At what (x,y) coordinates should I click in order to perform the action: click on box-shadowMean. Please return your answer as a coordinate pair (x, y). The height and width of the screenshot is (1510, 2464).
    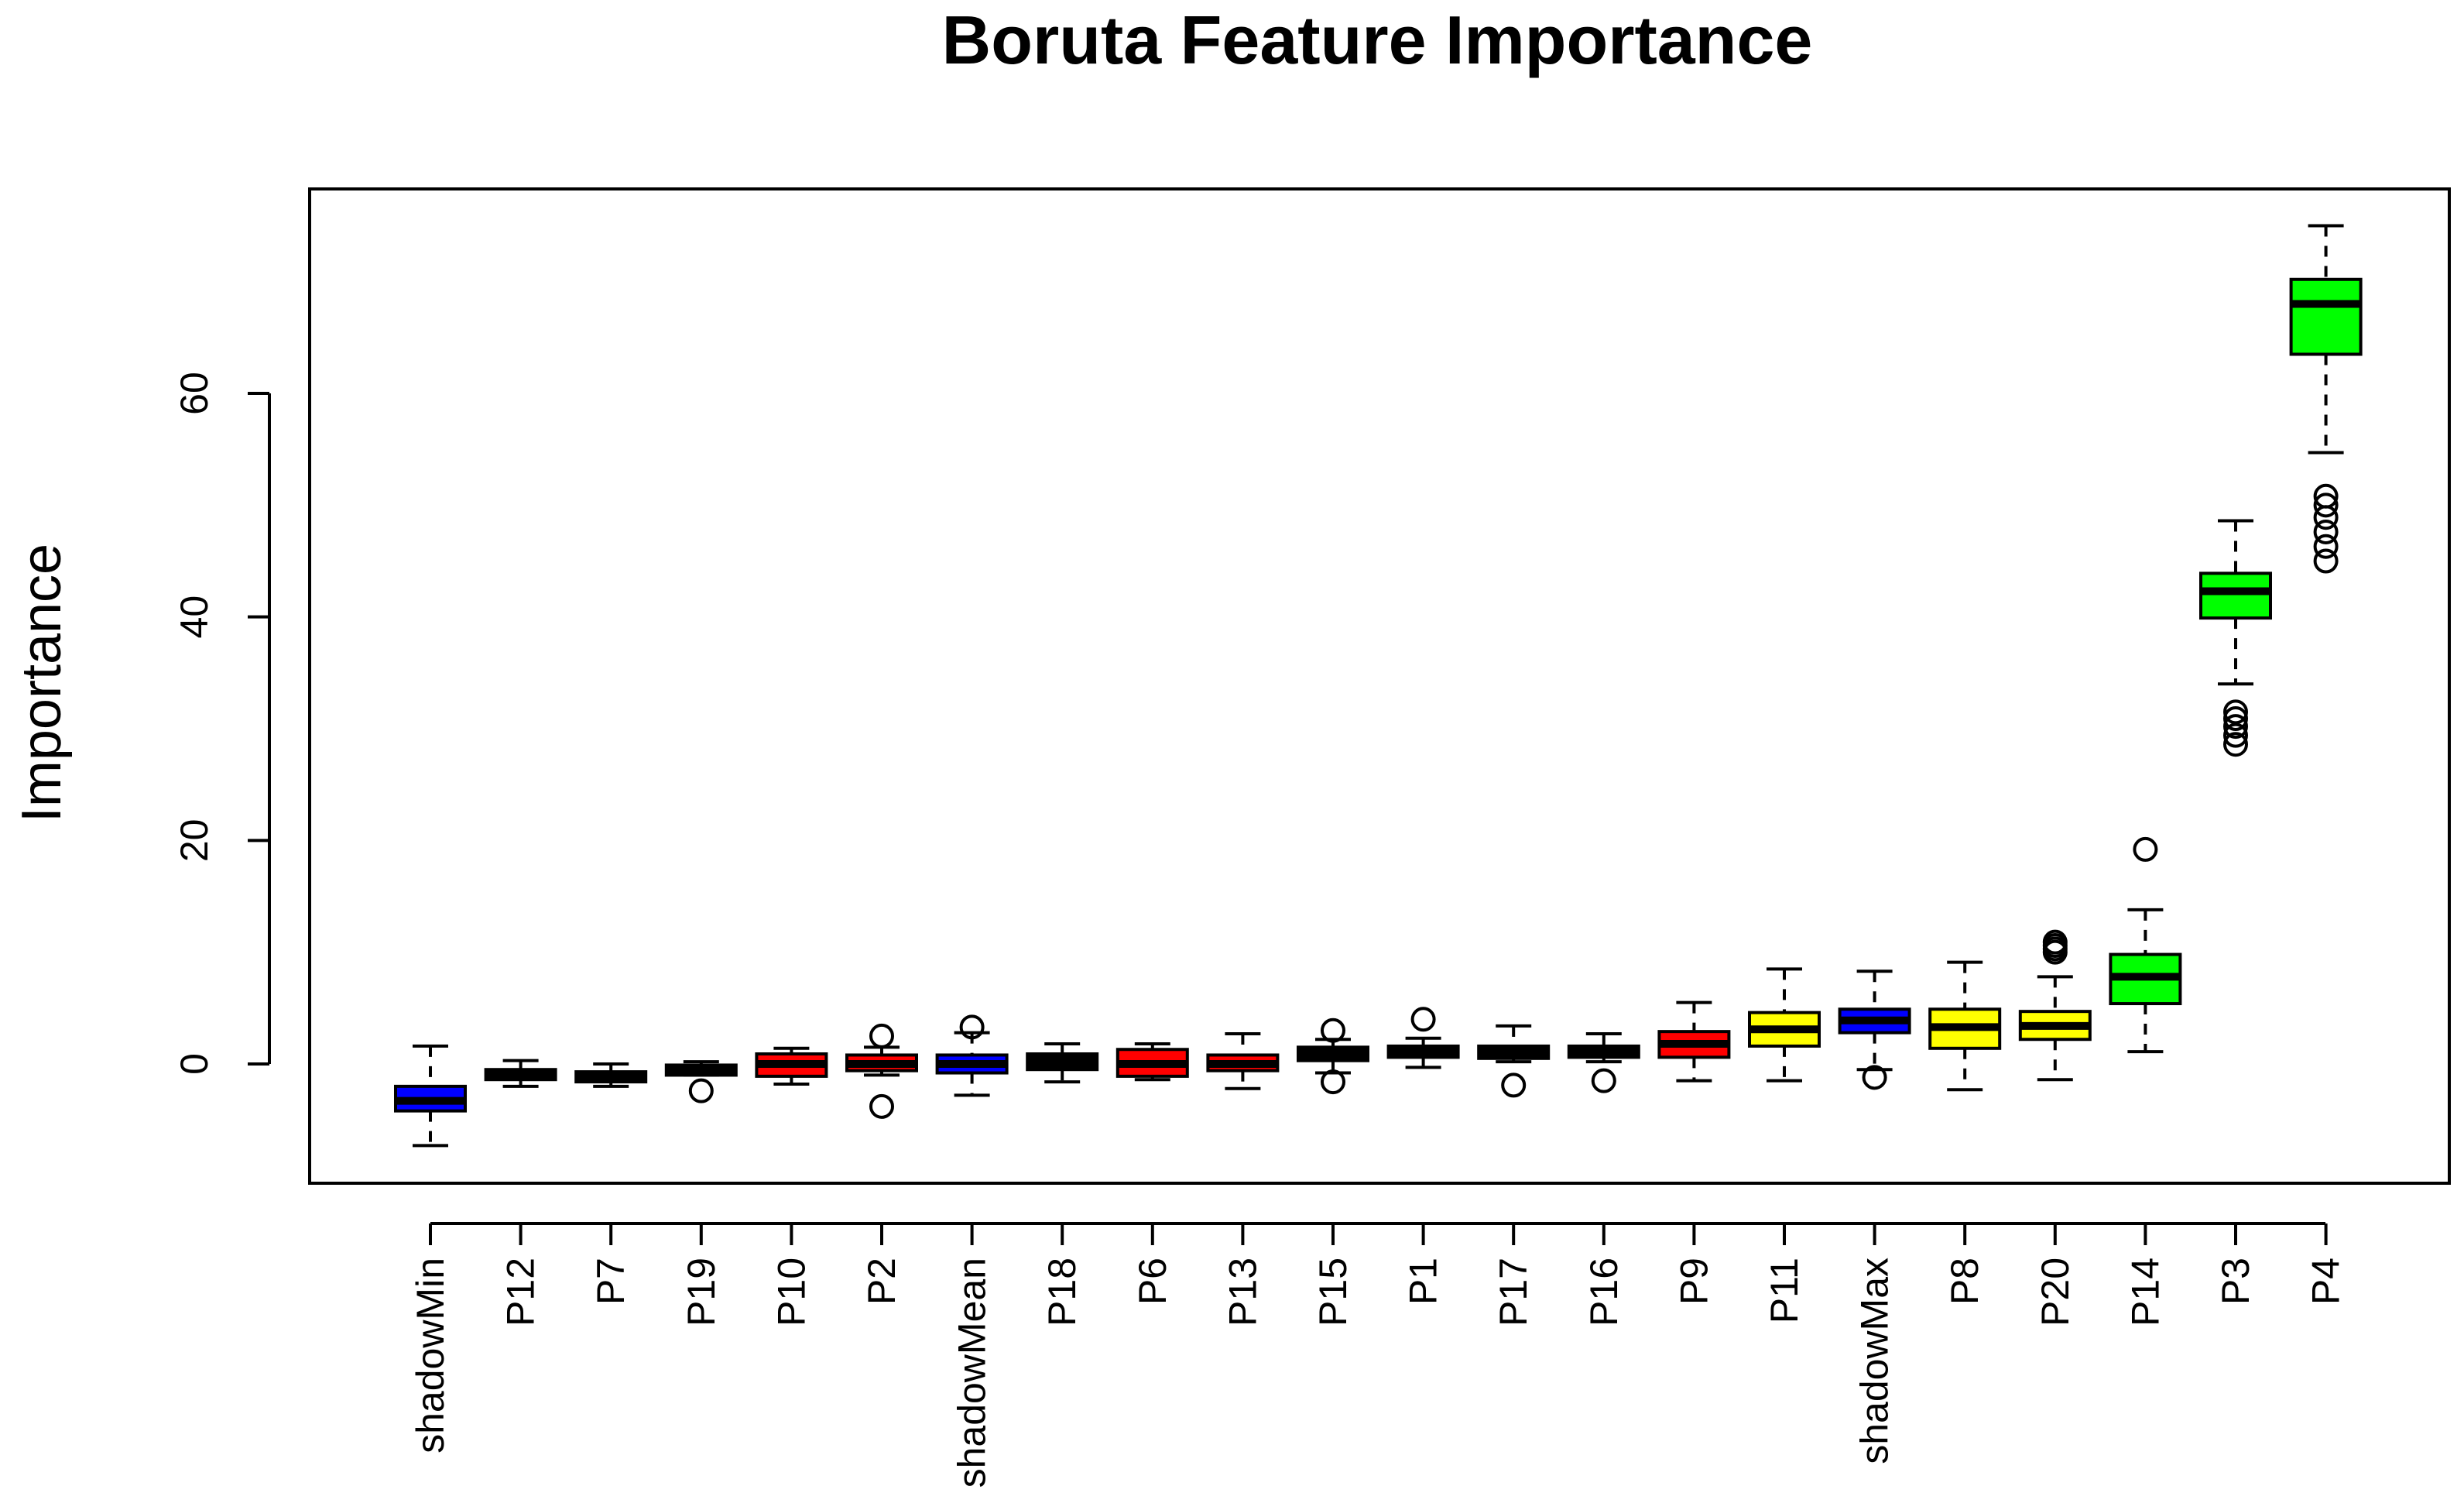
    Looking at the image, I should click on (972, 1055).